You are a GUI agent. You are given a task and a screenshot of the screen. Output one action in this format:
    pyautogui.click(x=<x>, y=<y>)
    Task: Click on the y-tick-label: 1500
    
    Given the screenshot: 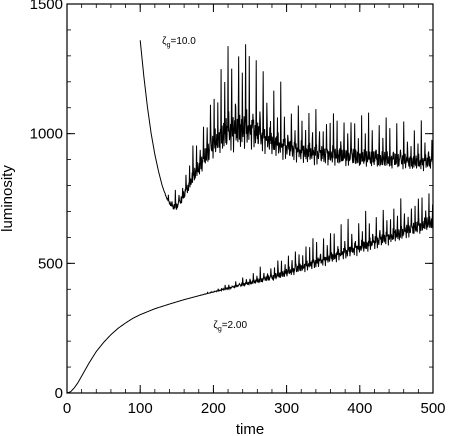 What is the action you would take?
    pyautogui.click(x=46, y=6)
    